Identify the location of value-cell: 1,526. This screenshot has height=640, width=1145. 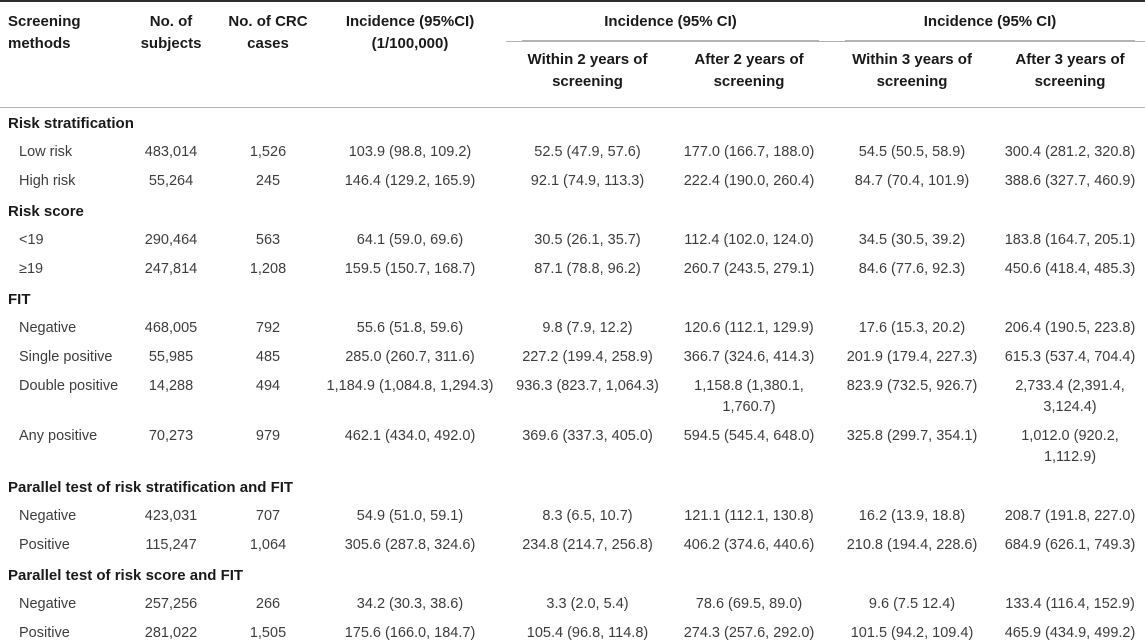
(268, 152).